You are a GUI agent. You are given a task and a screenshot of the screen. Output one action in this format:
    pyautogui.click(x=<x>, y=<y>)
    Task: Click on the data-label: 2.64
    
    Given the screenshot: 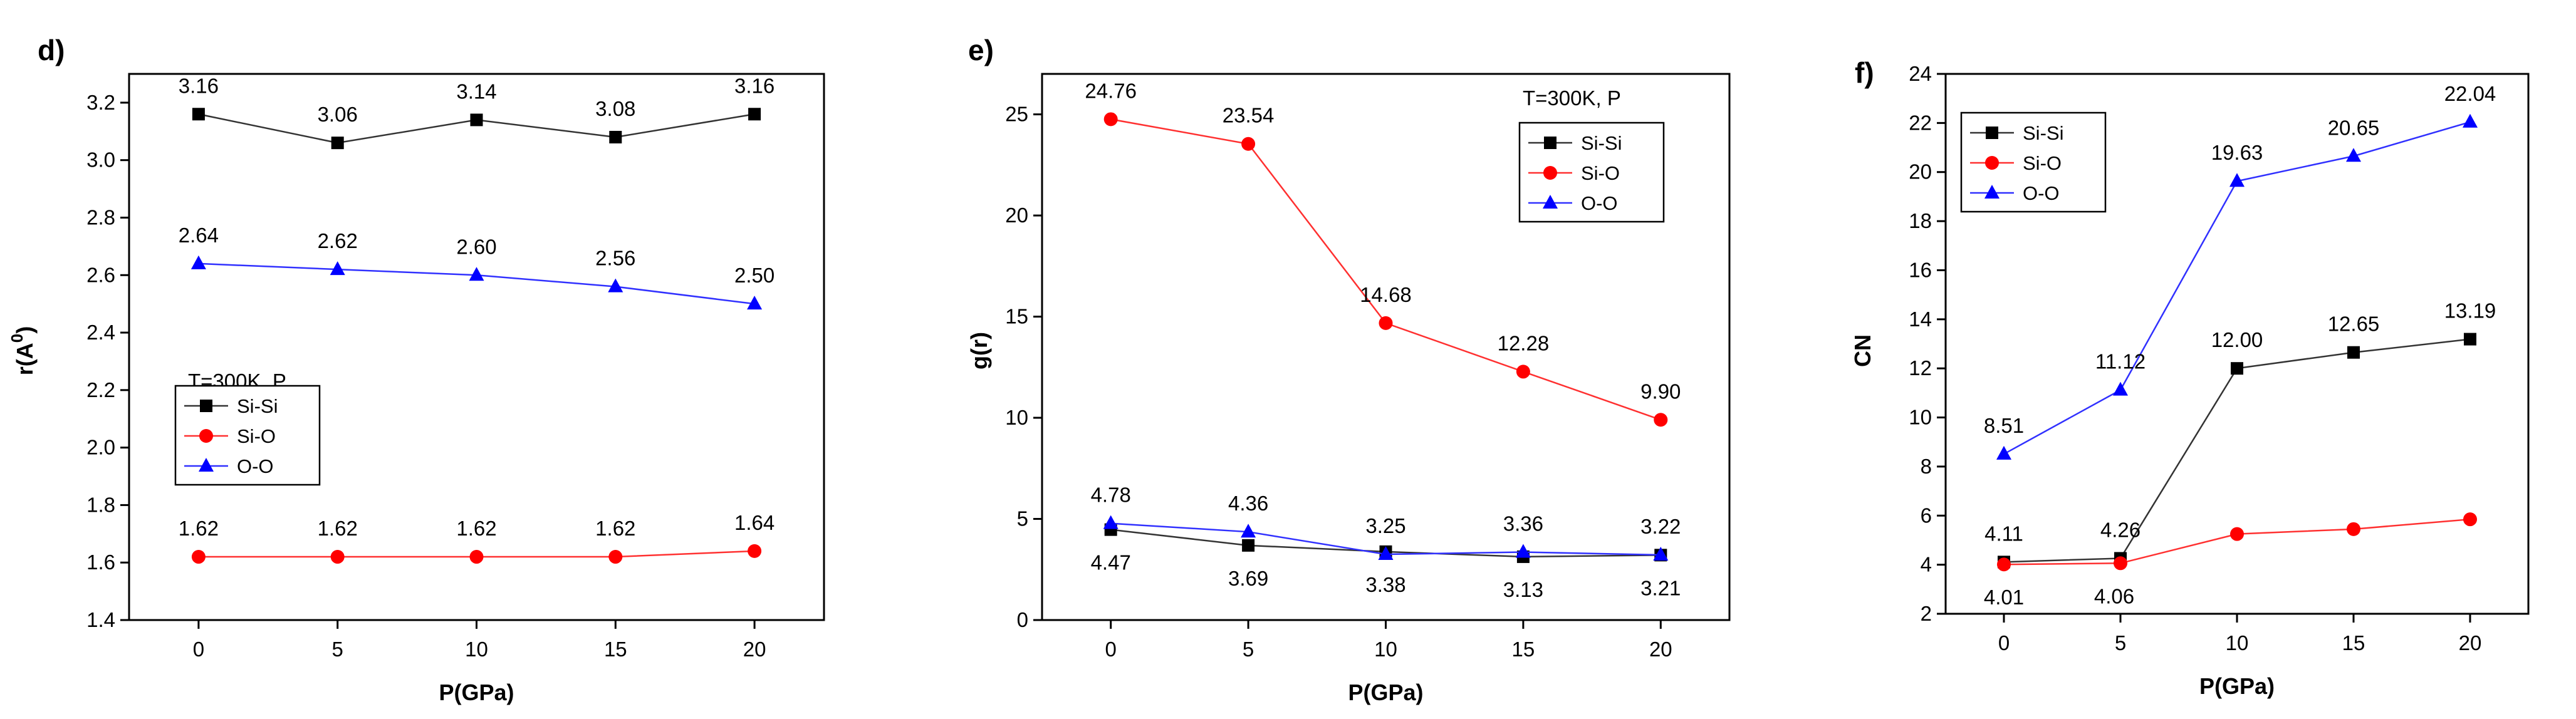 What is the action you would take?
    pyautogui.click(x=199, y=235)
    